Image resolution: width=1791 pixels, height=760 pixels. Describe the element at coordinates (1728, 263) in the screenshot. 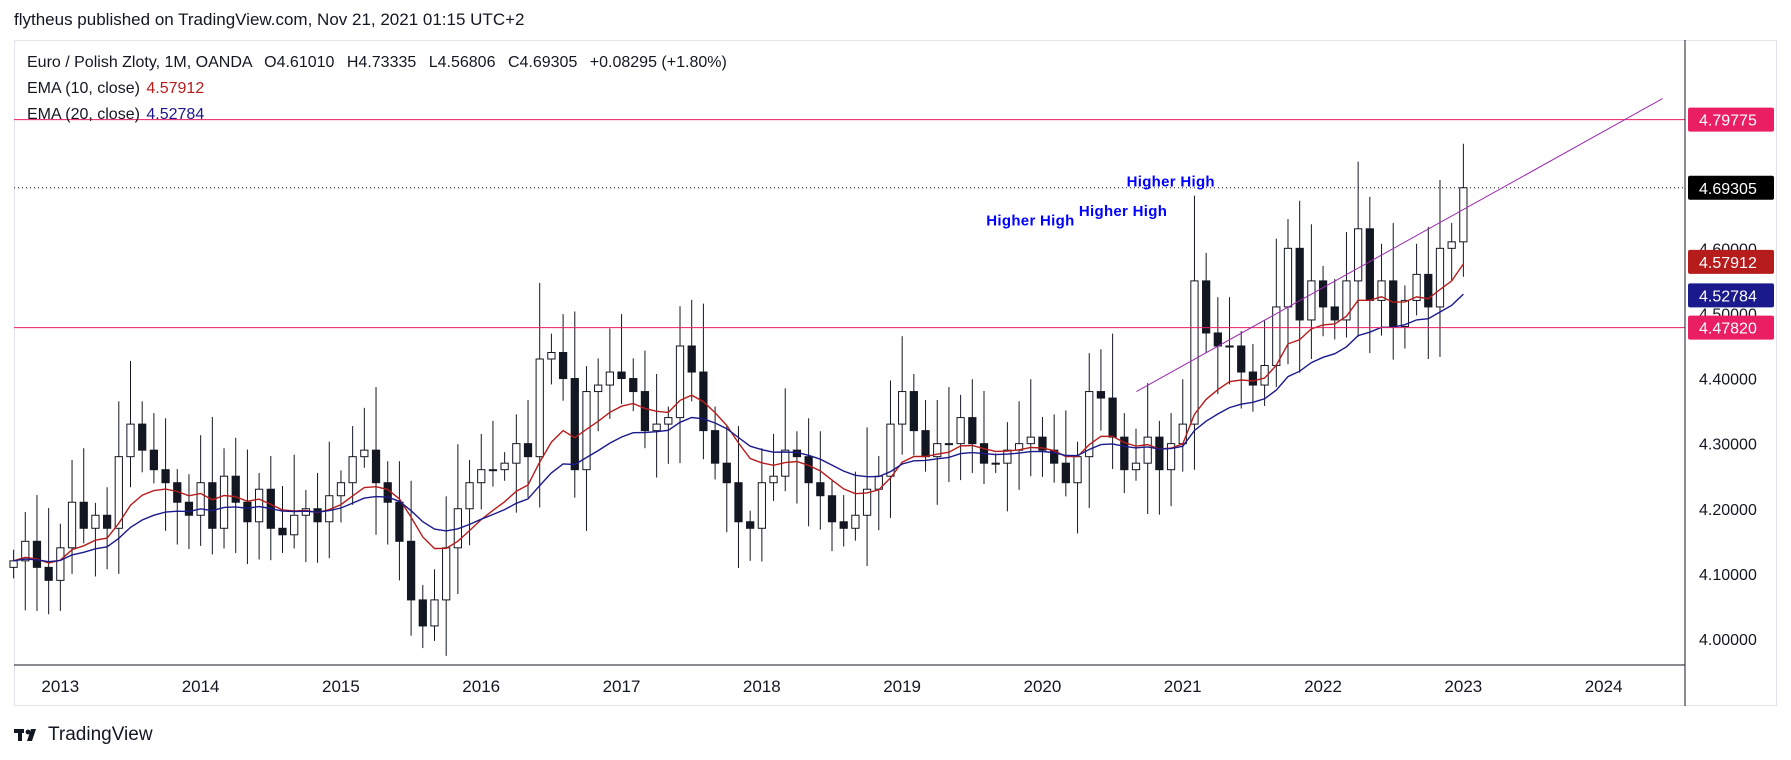

I see `ema10-tag: 4.57912` at that location.